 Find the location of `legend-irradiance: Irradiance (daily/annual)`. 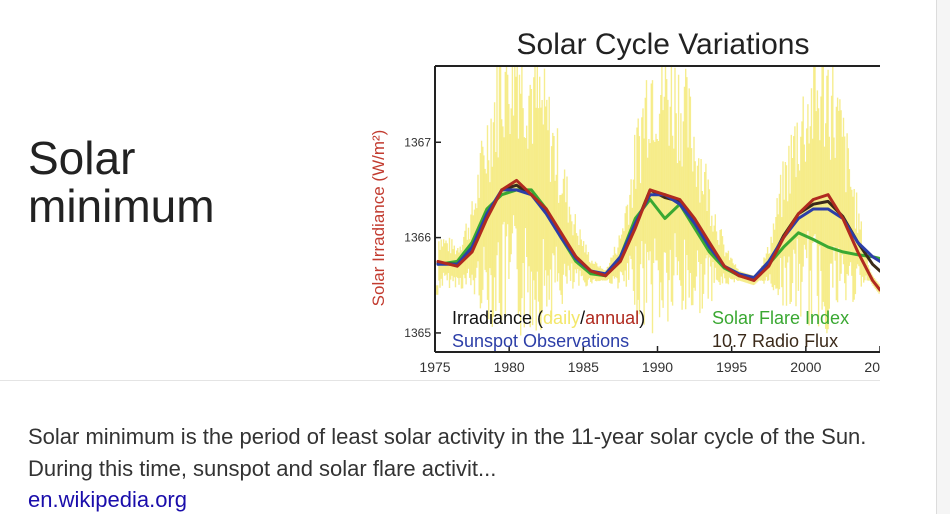

legend-irradiance: Irradiance (daily/annual) is located at coordinates (548, 318).